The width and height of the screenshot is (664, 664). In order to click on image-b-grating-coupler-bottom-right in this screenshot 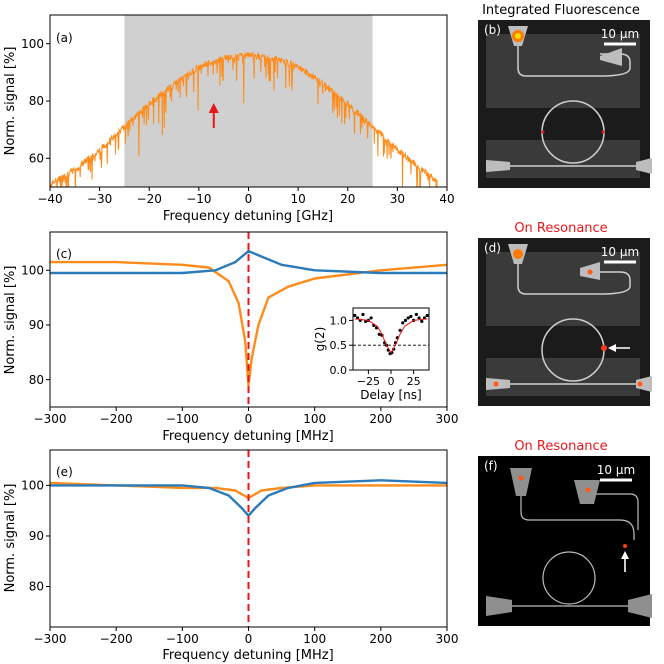, I will do `click(644, 166)`.